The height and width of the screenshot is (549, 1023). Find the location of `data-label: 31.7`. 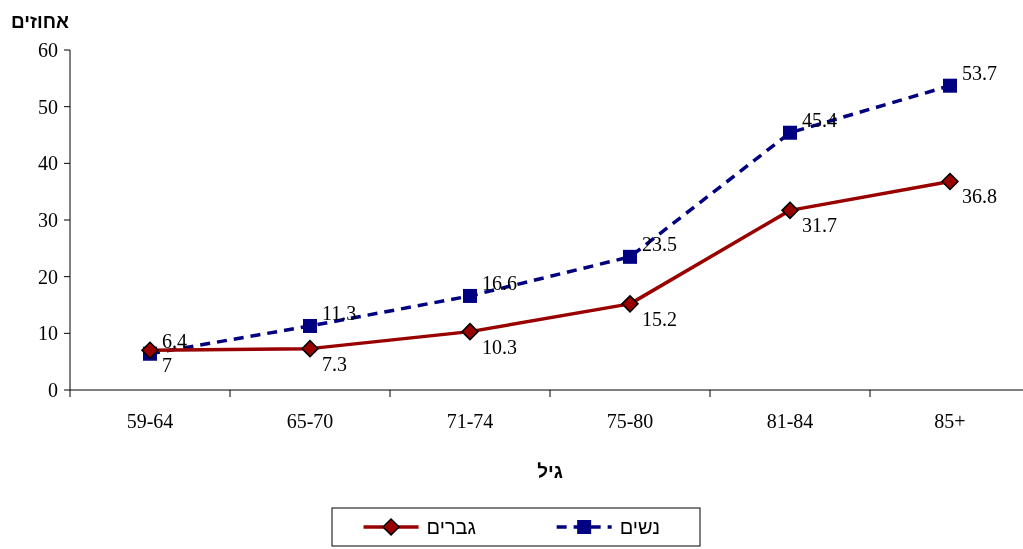

data-label: 31.7 is located at coordinates (819, 225).